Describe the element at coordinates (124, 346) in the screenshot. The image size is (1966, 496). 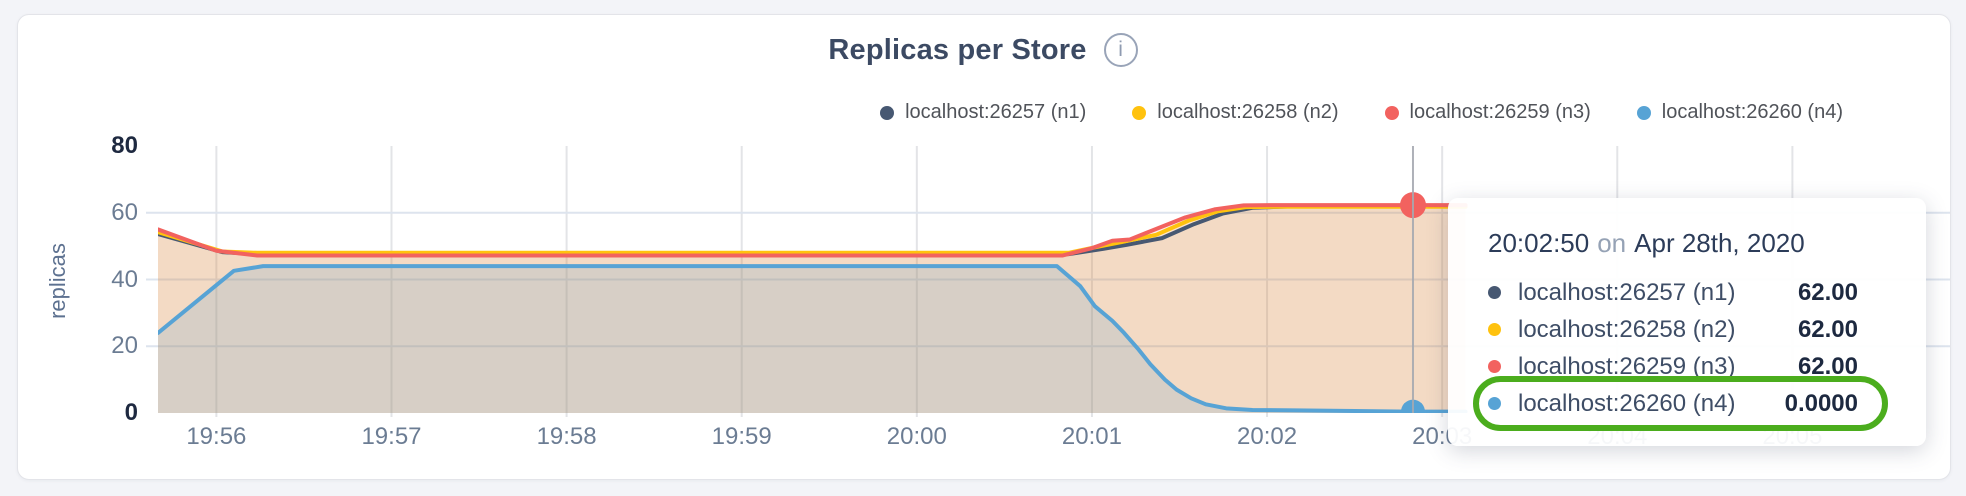
I see `y-axis-tick-label: 20` at that location.